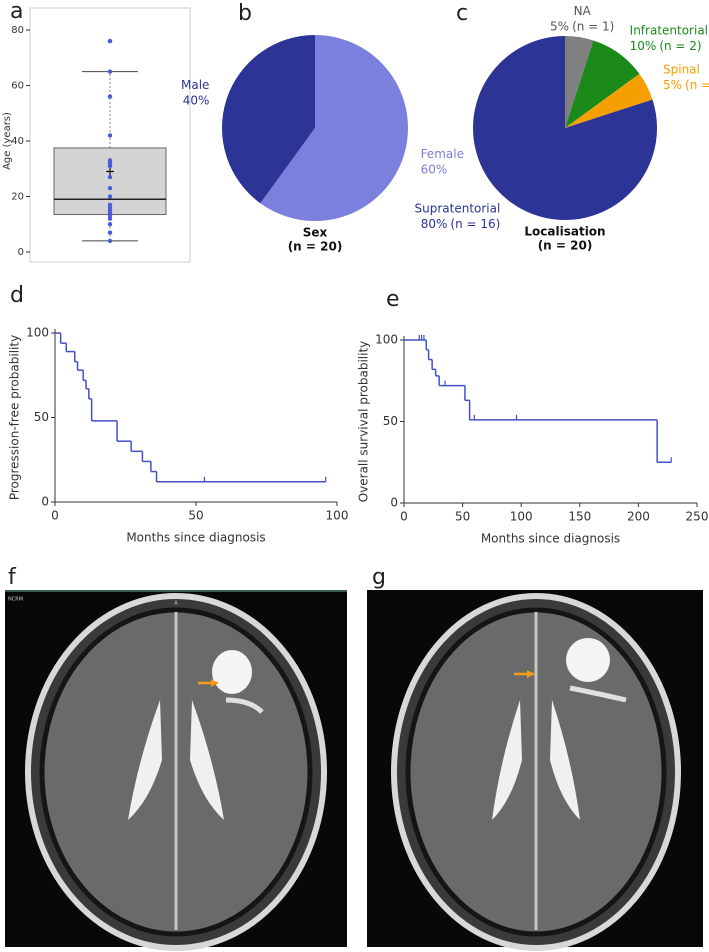 Image resolution: width=709 pixels, height=952 pixels. Describe the element at coordinates (12, 577) in the screenshot. I see `panel-label: f` at that location.